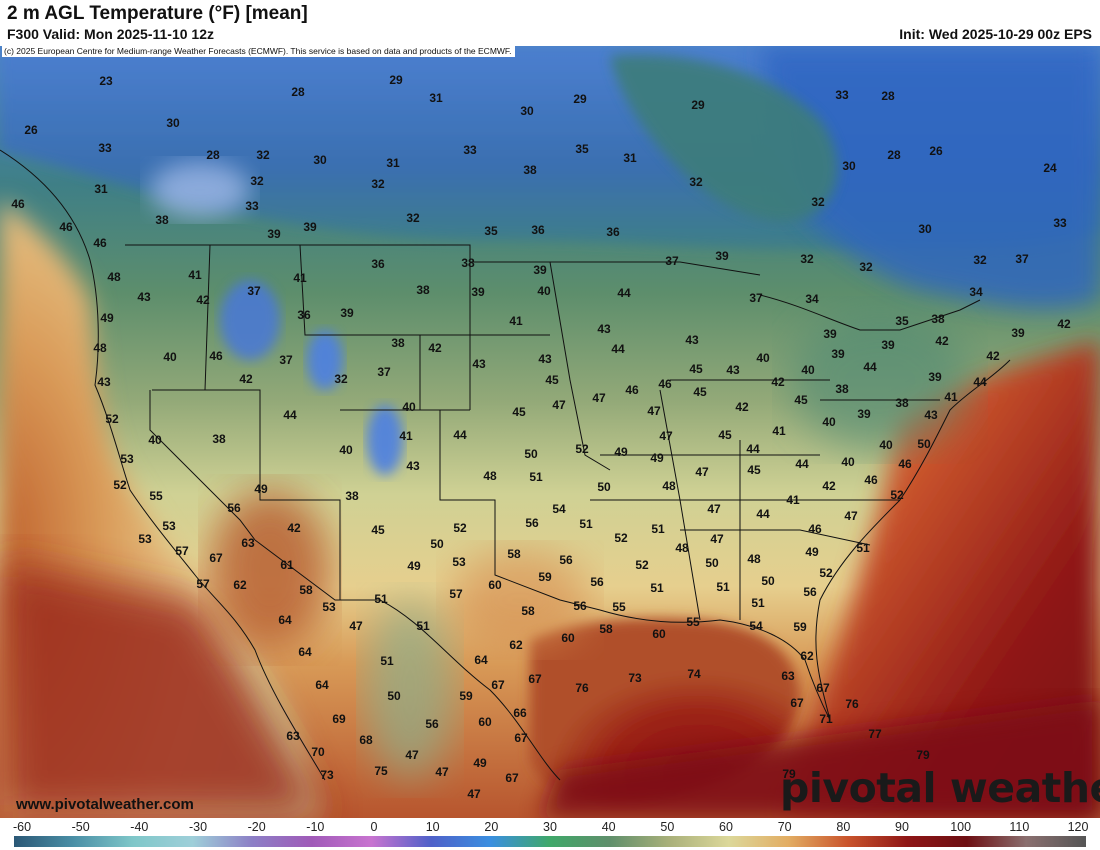  Describe the element at coordinates (256, 827) in the screenshot. I see `colorbar-tick-label: -20` at that location.